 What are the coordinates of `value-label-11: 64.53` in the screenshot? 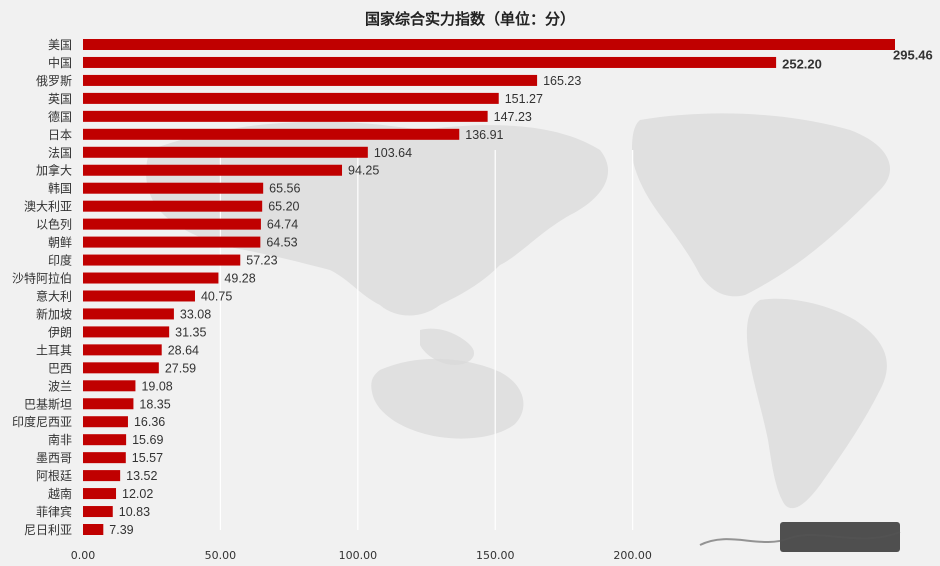 It's located at (281, 243).